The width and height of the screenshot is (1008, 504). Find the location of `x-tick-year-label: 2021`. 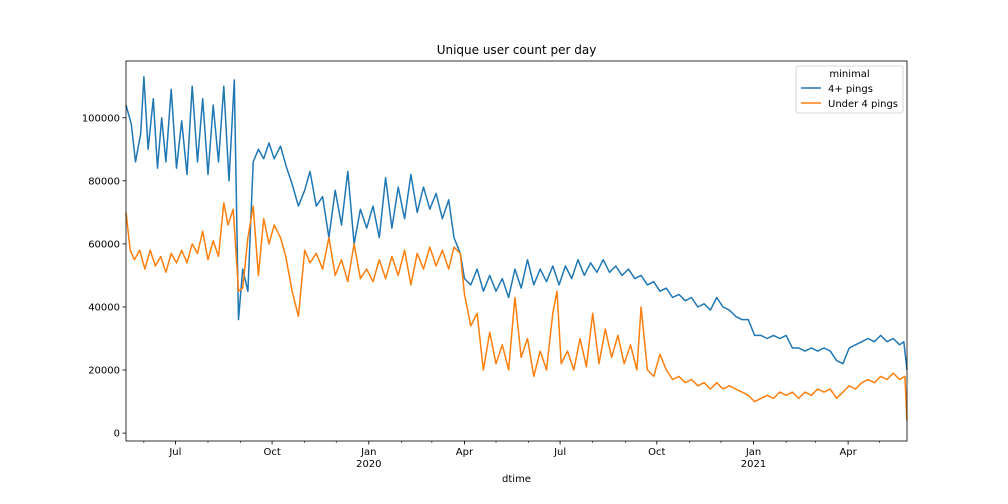

x-tick-year-label: 2021 is located at coordinates (753, 464).